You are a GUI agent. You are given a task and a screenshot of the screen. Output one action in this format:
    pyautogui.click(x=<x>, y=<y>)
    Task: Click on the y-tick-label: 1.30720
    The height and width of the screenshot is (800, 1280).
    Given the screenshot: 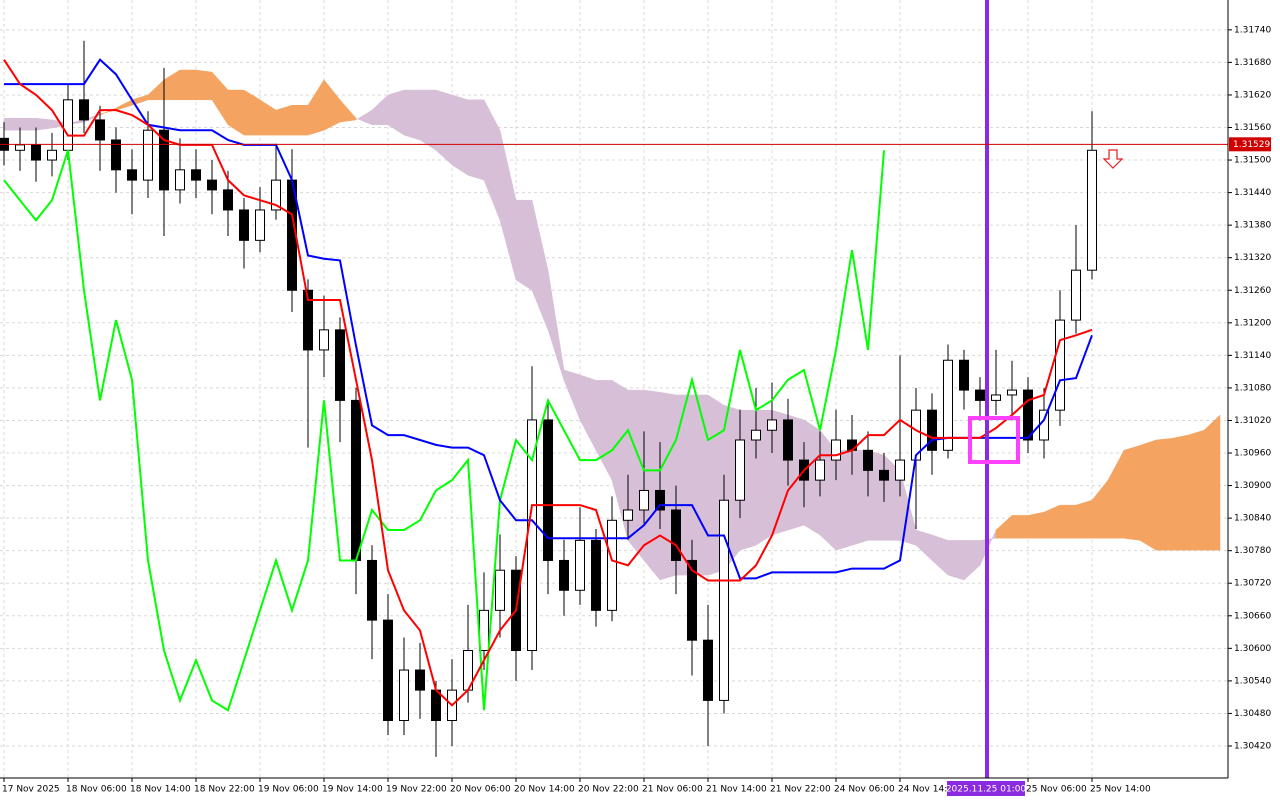 What is the action you would take?
    pyautogui.click(x=1252, y=584)
    